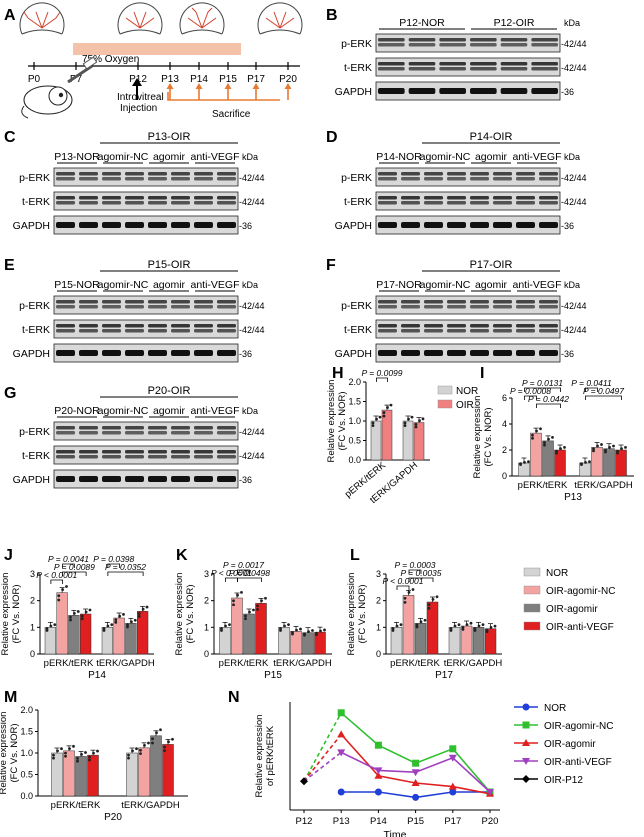 This screenshot has height=837, width=644. What do you see at coordinates (567, 226) in the screenshot?
I see `blot-mw-label: -36` at bounding box center [567, 226].